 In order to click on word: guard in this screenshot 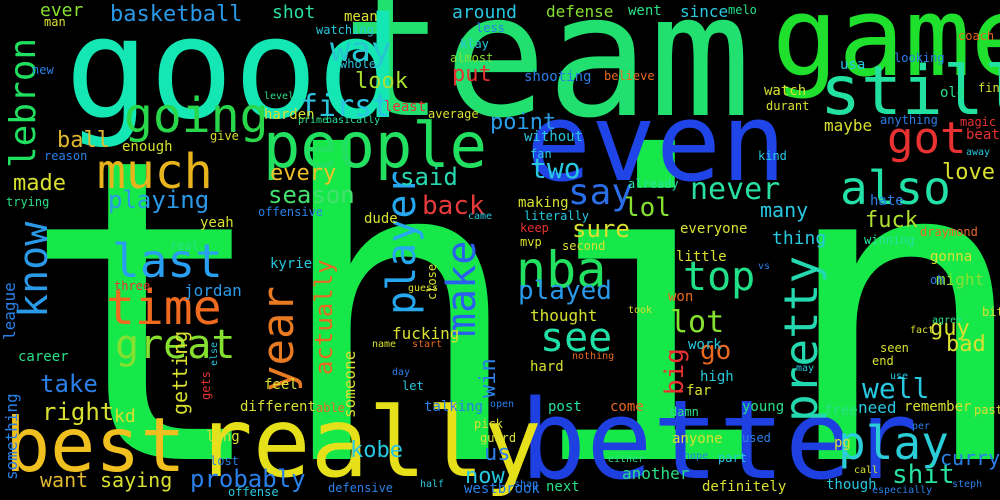, I will do `click(498, 438)`.